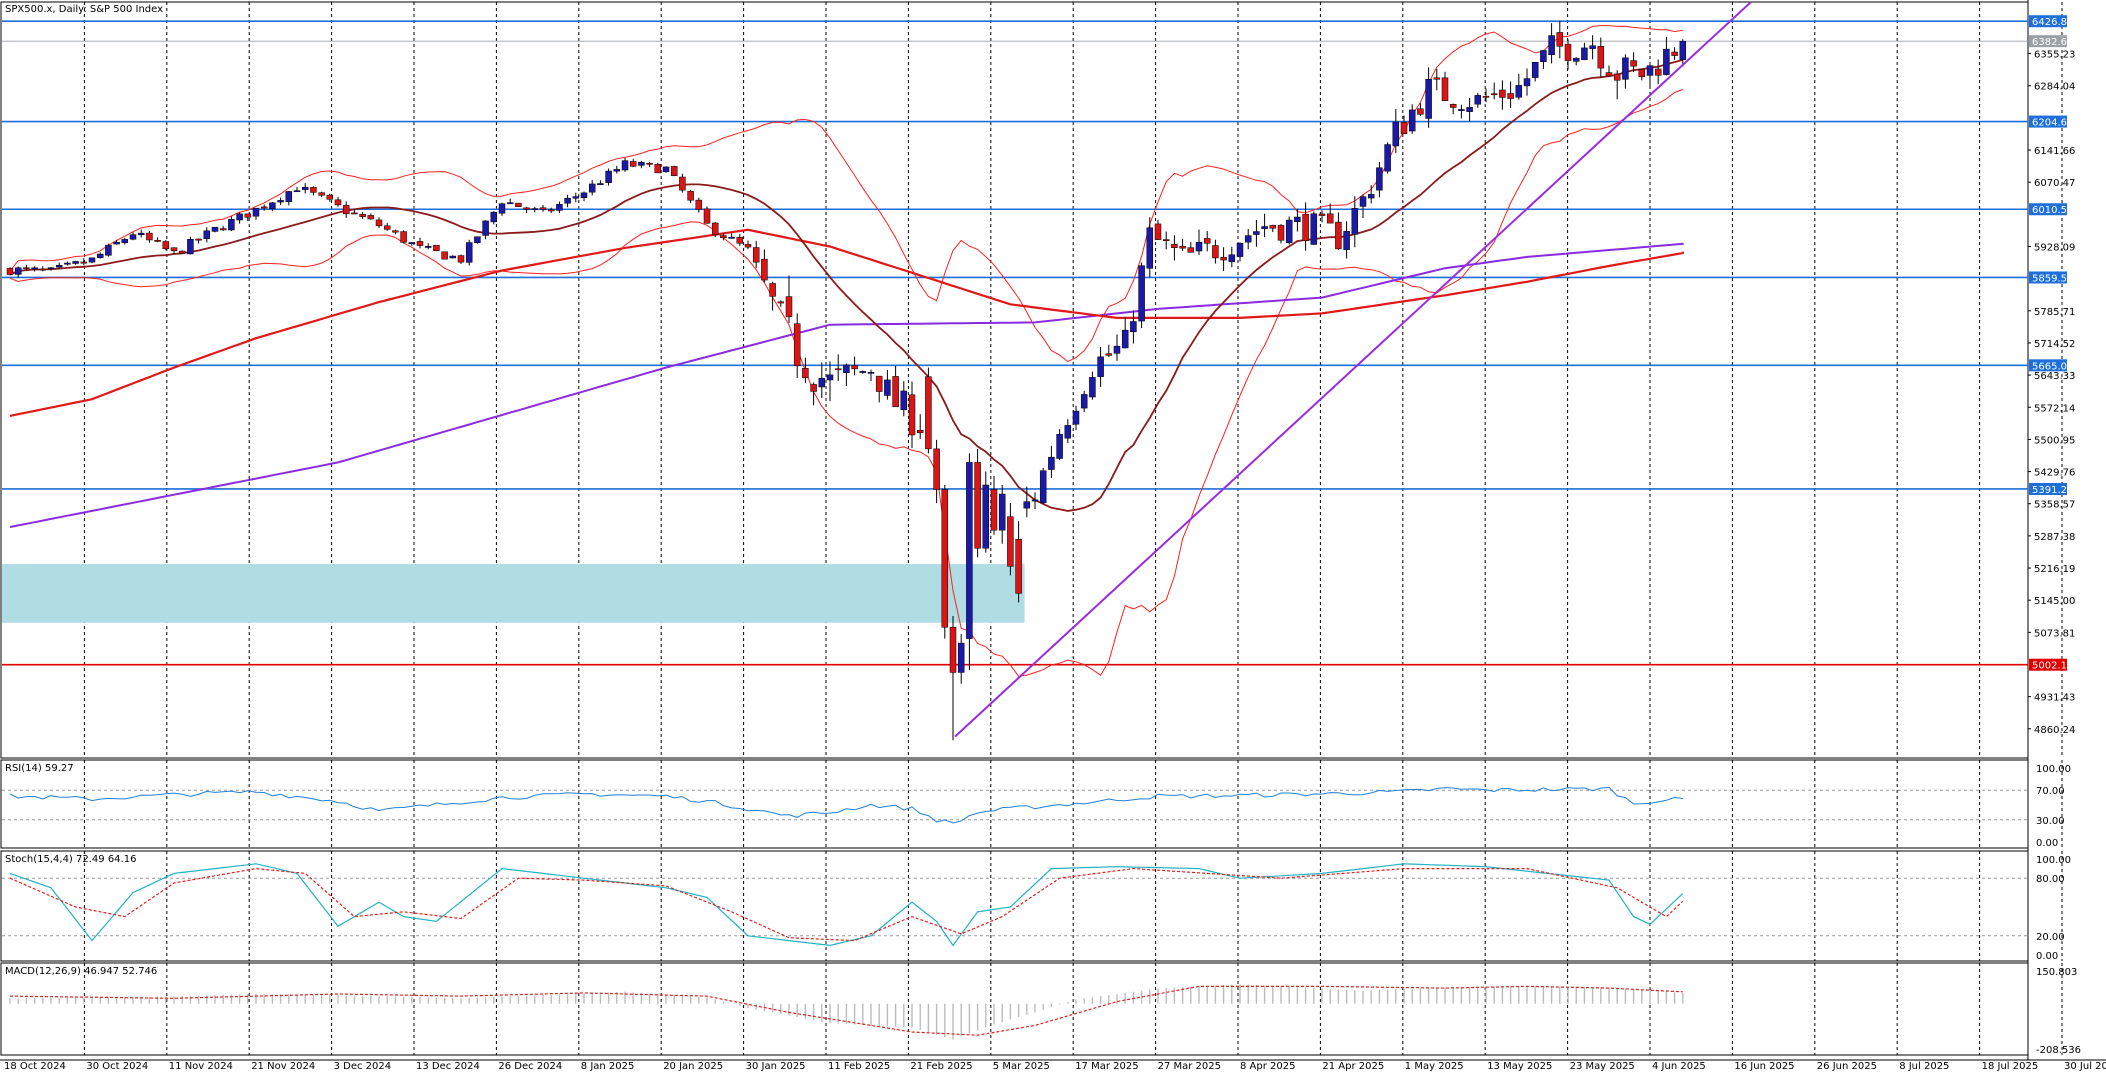 This screenshot has width=2106, height=1077. Describe the element at coordinates (2052, 366) in the screenshot. I see `price-level-label: 5665.00` at that location.